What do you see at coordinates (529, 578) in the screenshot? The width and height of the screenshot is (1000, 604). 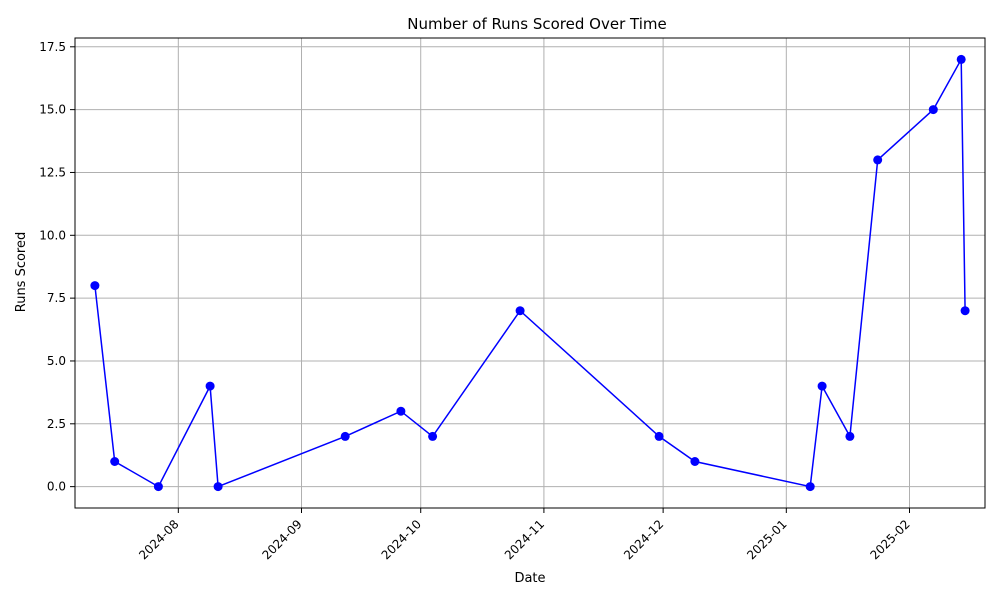 I see `x-axis-label: Date` at bounding box center [529, 578].